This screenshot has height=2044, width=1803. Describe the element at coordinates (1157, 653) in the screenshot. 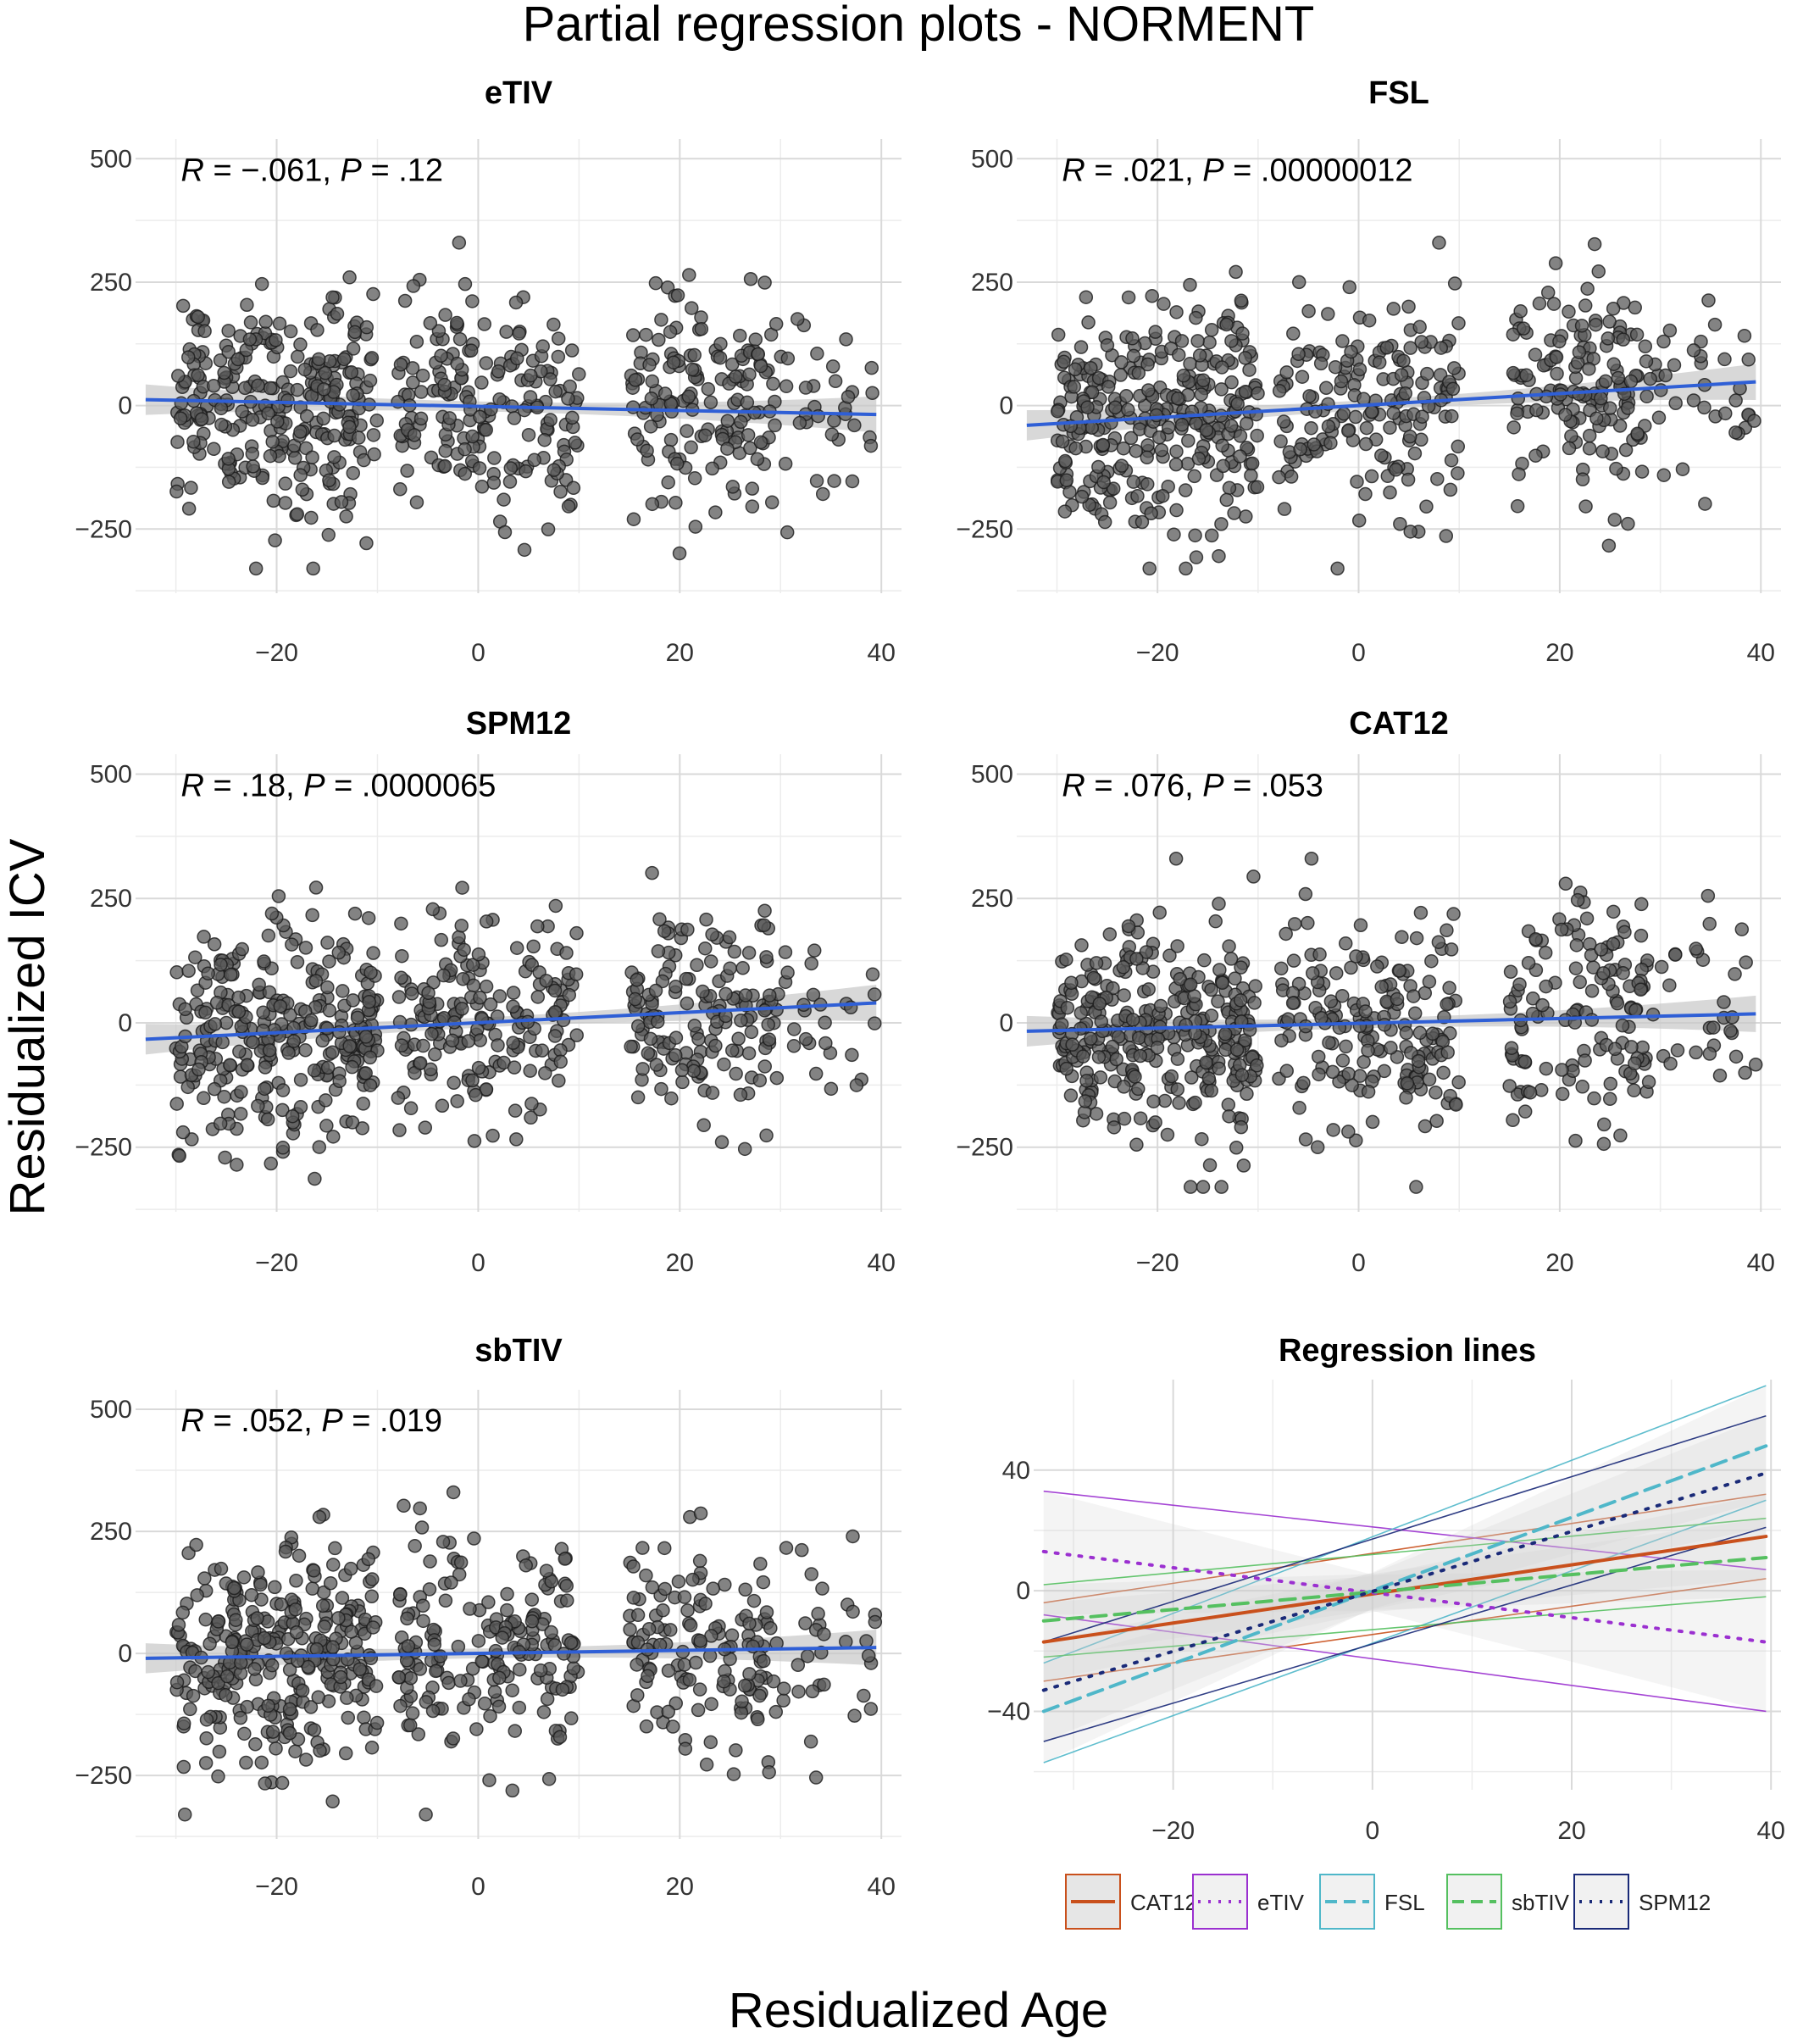

I see `x-tick-label: −20` at that location.